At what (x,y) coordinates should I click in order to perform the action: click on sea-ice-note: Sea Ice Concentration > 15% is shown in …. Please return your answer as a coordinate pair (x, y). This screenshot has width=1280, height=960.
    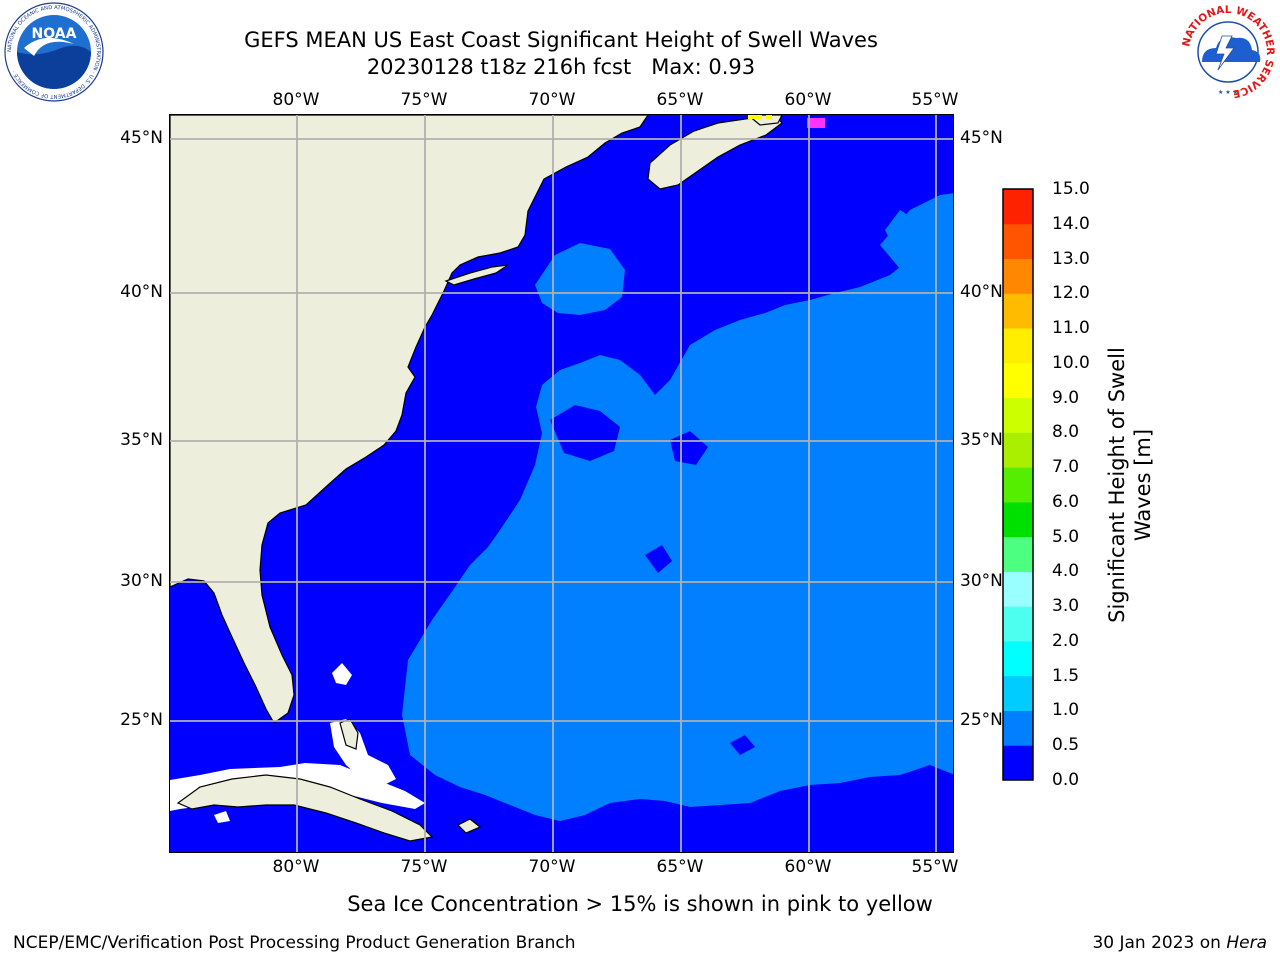
    Looking at the image, I should click on (640, 904).